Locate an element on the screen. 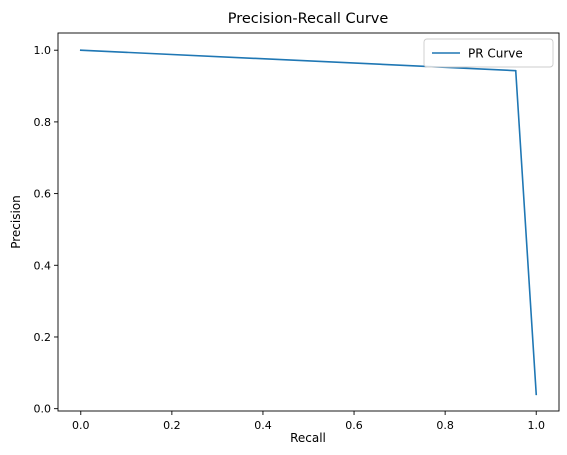 This screenshot has width=567, height=455. legend-box is located at coordinates (488, 53).